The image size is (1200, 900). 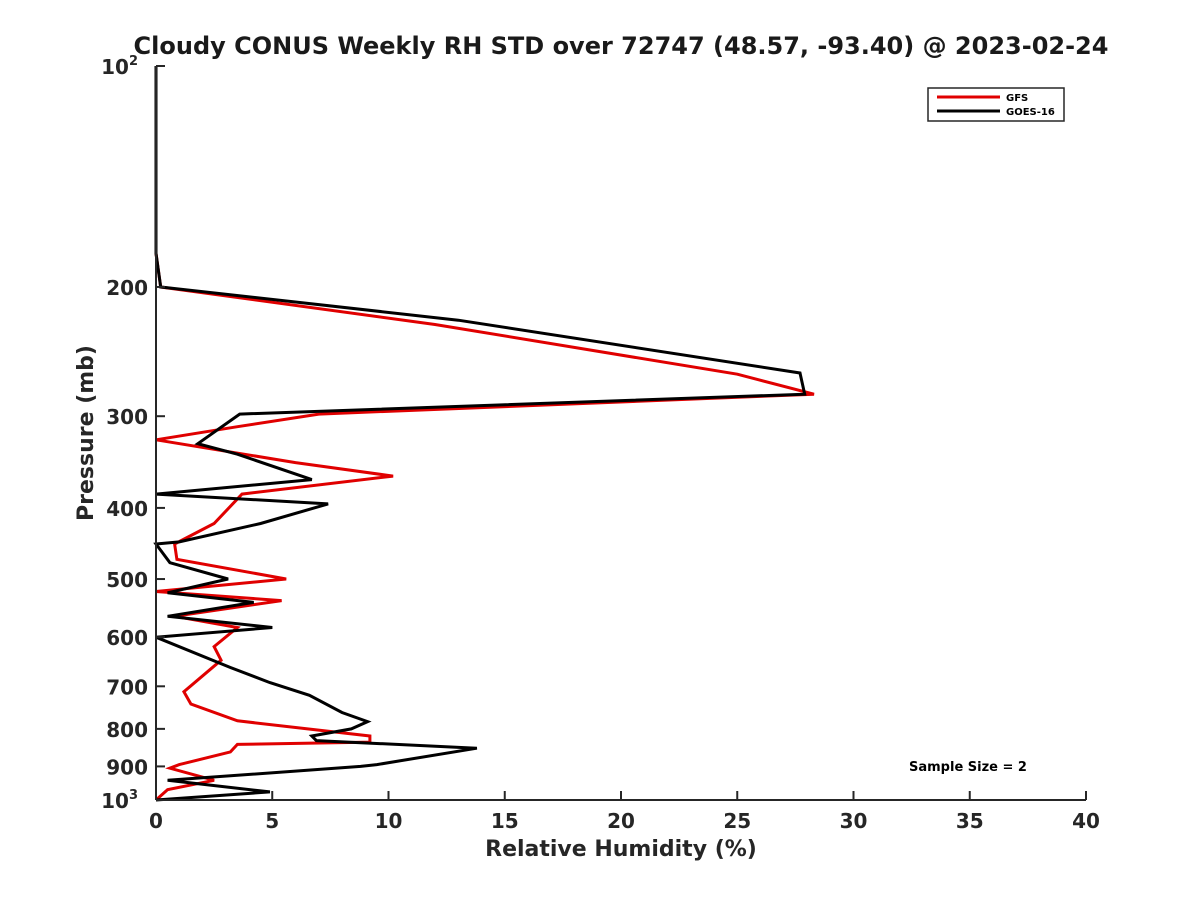 What do you see at coordinates (127, 417) in the screenshot?
I see `y-tick-label: 300` at bounding box center [127, 417].